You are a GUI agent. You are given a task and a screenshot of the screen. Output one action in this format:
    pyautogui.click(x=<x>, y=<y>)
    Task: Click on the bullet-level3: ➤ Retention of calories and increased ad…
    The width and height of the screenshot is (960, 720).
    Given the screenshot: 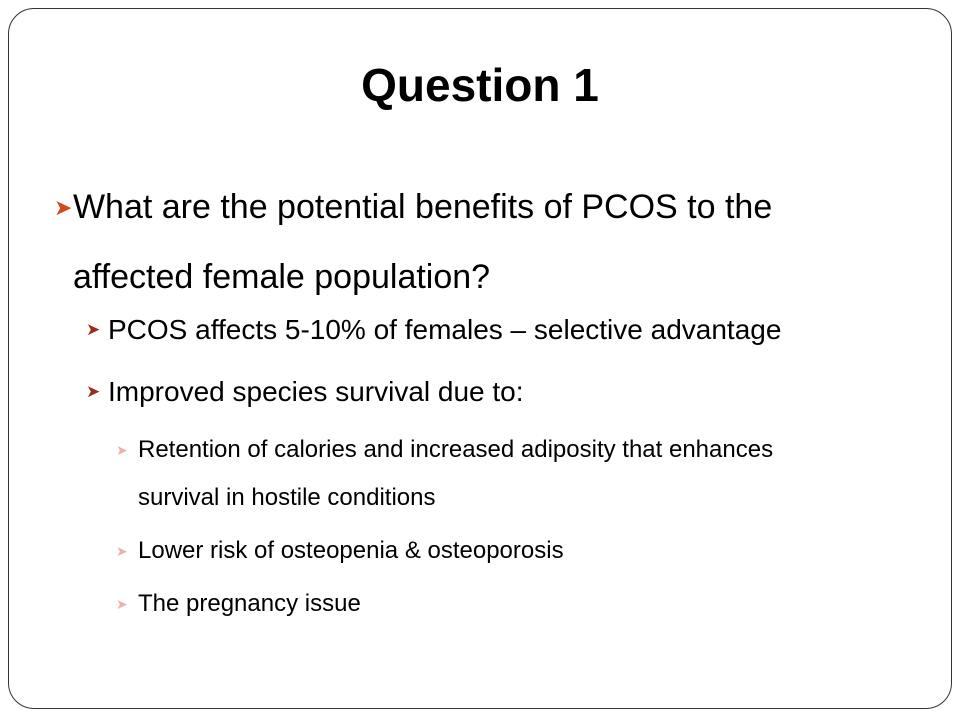 What is the action you would take?
    pyautogui.click(x=496, y=474)
    